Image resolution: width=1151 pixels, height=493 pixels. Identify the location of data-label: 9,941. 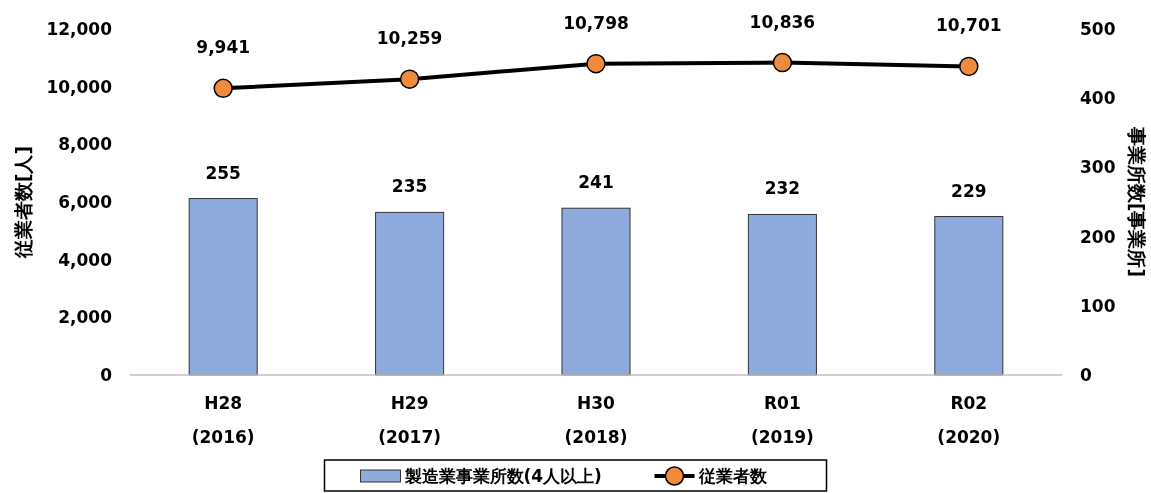
(223, 47).